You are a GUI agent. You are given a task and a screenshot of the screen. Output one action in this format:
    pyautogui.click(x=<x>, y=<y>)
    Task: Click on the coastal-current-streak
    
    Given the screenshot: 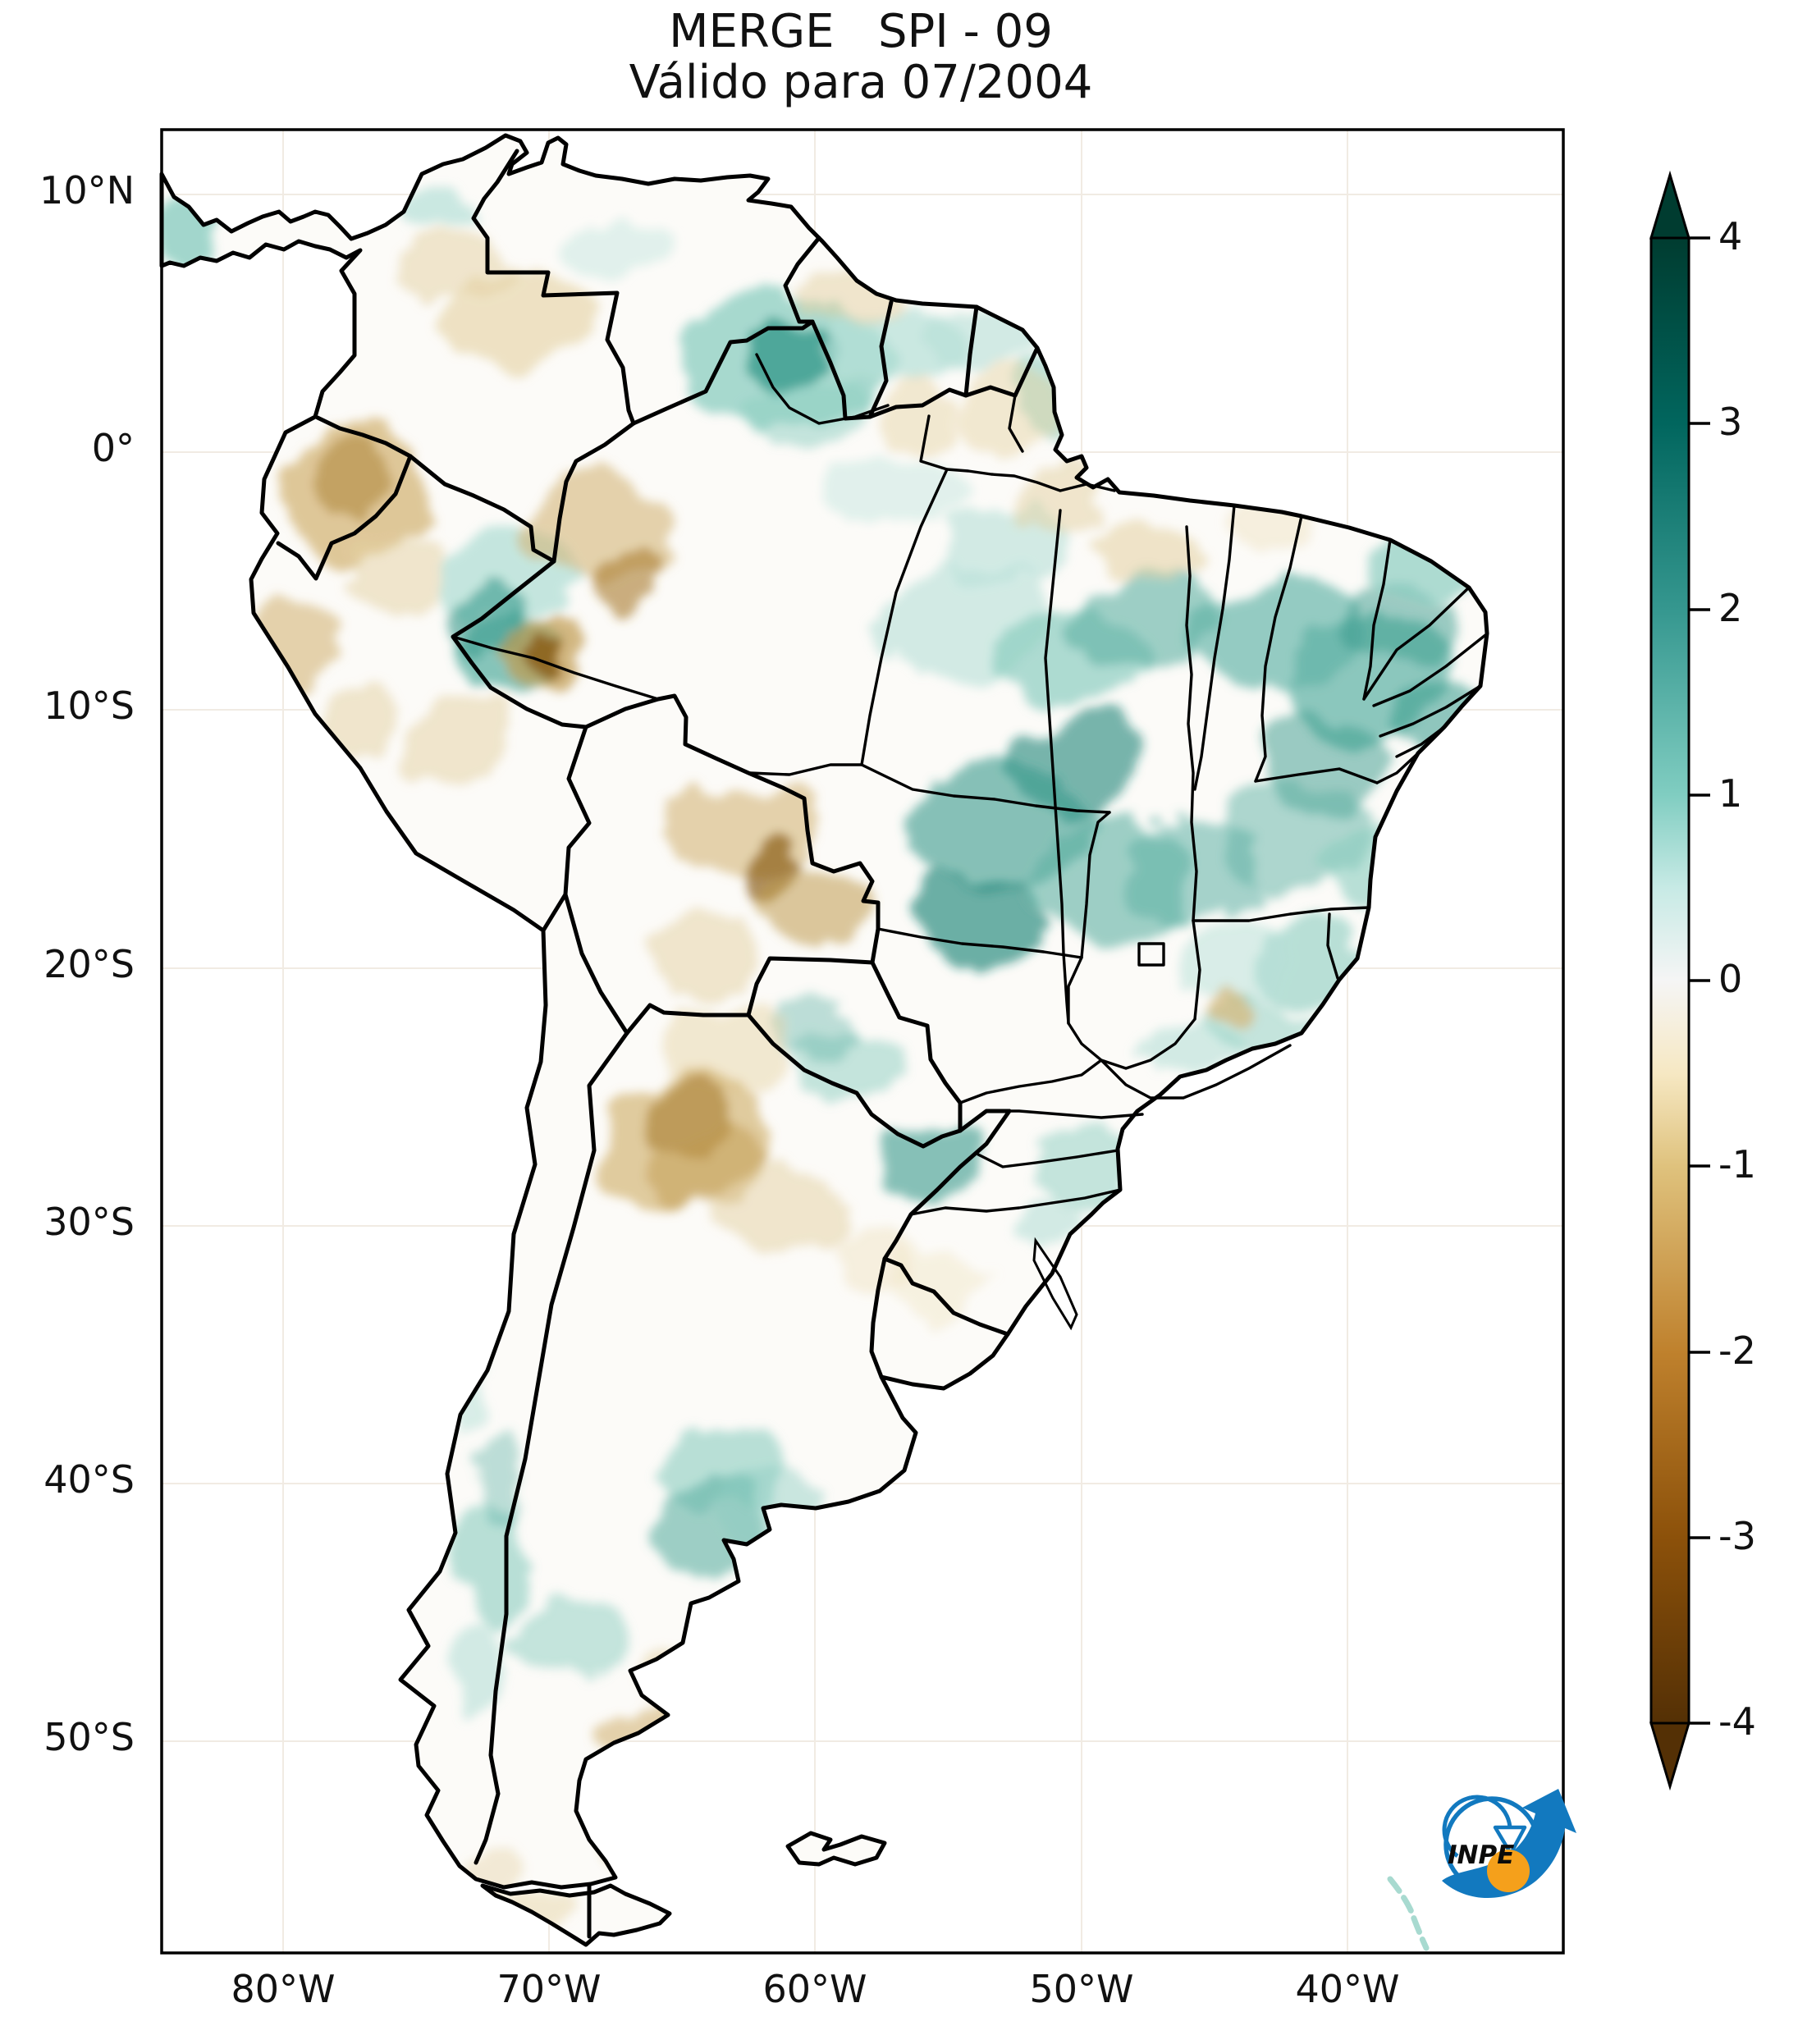 What is the action you would take?
    pyautogui.click(x=1408, y=1913)
    